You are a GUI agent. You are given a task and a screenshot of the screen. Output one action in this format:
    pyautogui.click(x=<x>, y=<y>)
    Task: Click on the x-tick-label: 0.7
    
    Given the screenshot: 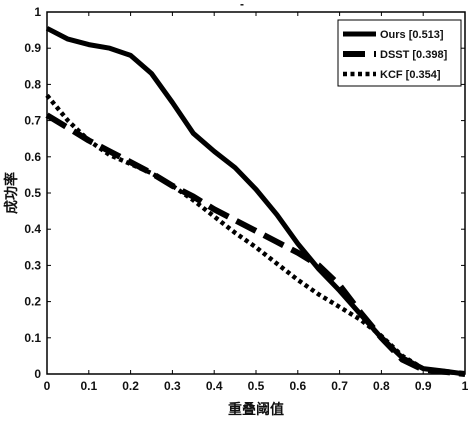 What is the action you would take?
    pyautogui.click(x=339, y=386)
    